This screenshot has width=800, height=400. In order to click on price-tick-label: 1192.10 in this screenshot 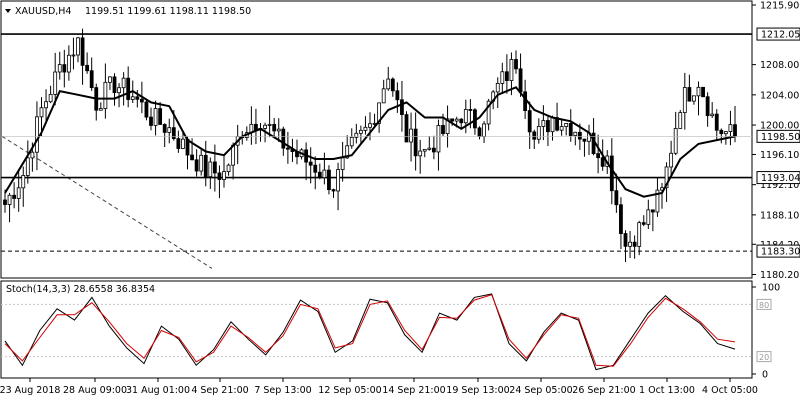, I will do `click(779, 185)`.